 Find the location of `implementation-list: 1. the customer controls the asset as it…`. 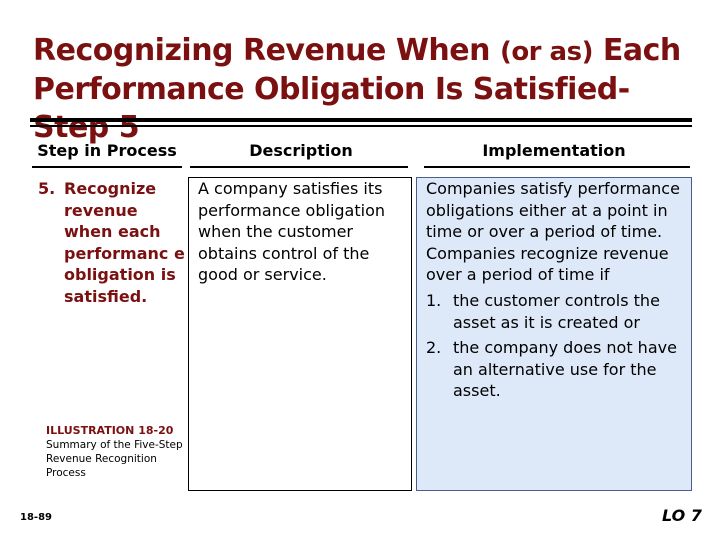

implementation-list: 1. the customer controls the asset as it… is located at coordinates (557, 346).